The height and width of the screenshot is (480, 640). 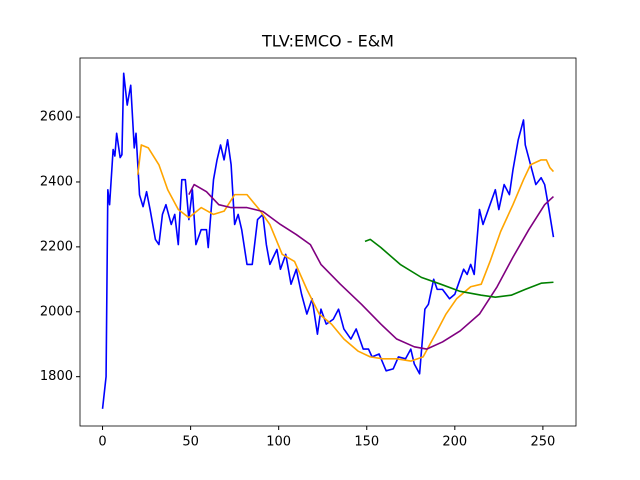 What do you see at coordinates (56, 117) in the screenshot?
I see `y-tick-label: 2600` at bounding box center [56, 117].